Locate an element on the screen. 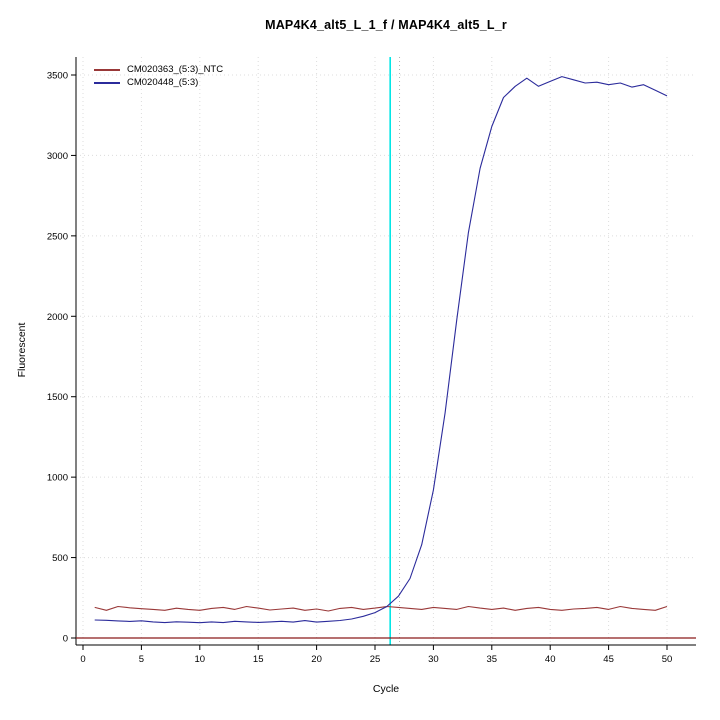 The height and width of the screenshot is (720, 720). x-tick-label: 15 is located at coordinates (258, 659).